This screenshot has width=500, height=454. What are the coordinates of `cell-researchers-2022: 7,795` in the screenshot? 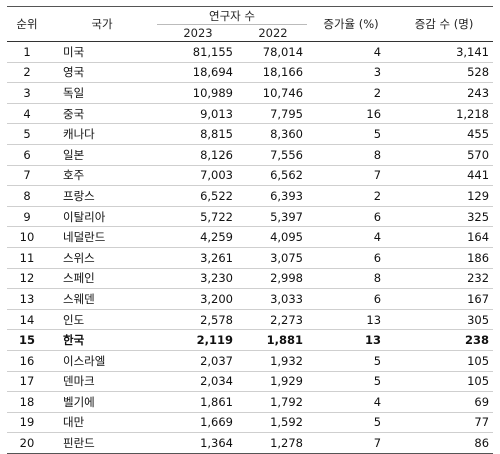 It's located at (273, 114).